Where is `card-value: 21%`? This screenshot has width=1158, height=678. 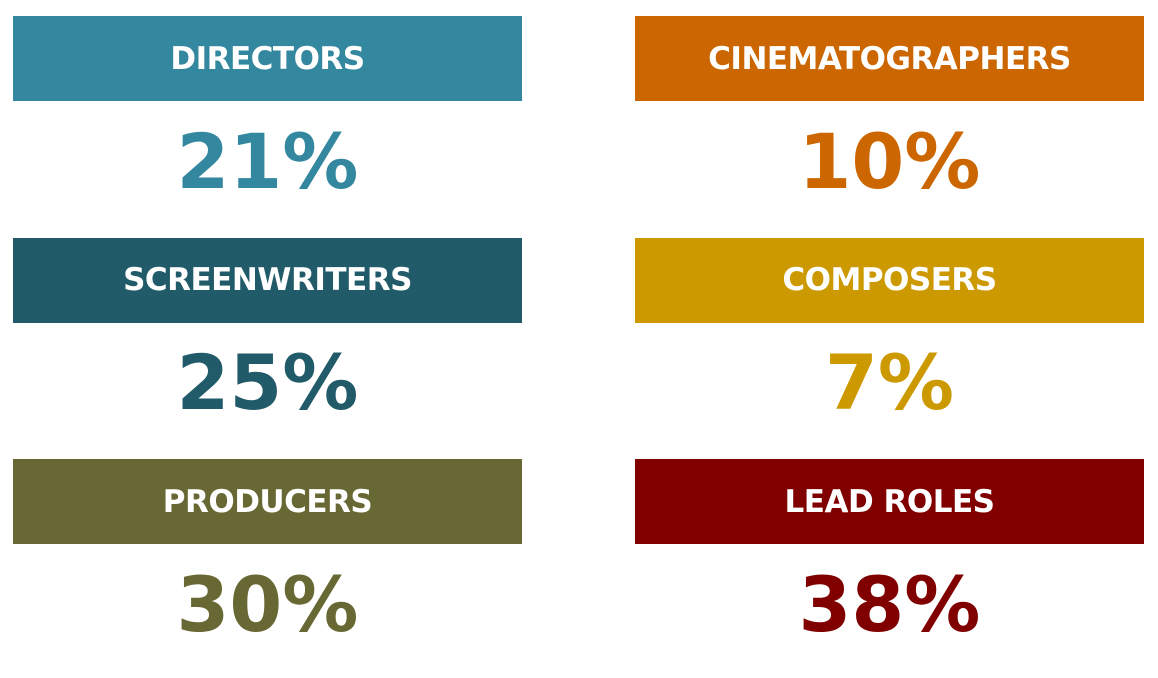 card-value: 21% is located at coordinates (267, 161).